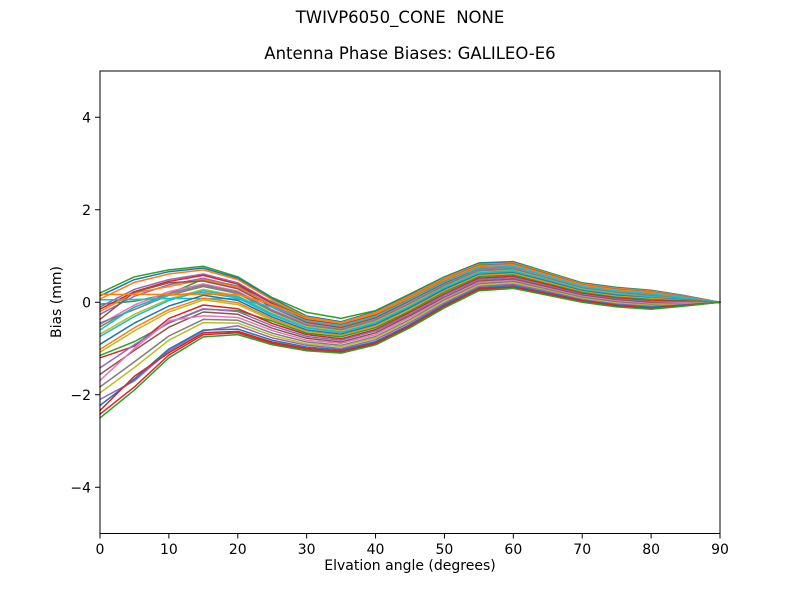 The width and height of the screenshot is (800, 600). I want to click on x-axis-label: Elvation angle (degrees), so click(410, 566).